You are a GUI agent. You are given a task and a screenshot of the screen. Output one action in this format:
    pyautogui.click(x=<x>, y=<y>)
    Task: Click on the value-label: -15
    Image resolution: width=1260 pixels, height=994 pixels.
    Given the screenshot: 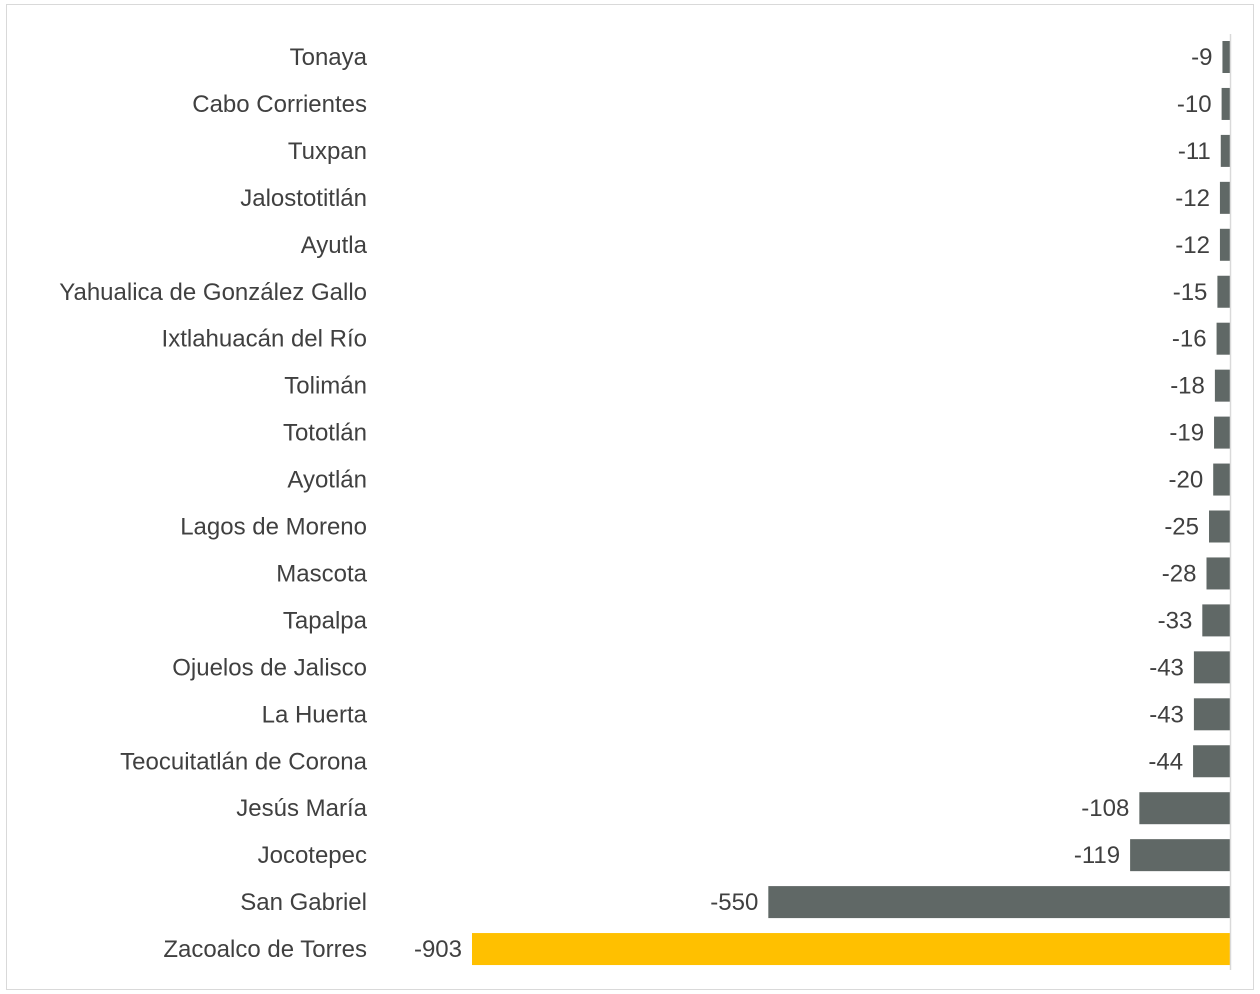 What is the action you would take?
    pyautogui.click(x=1190, y=292)
    